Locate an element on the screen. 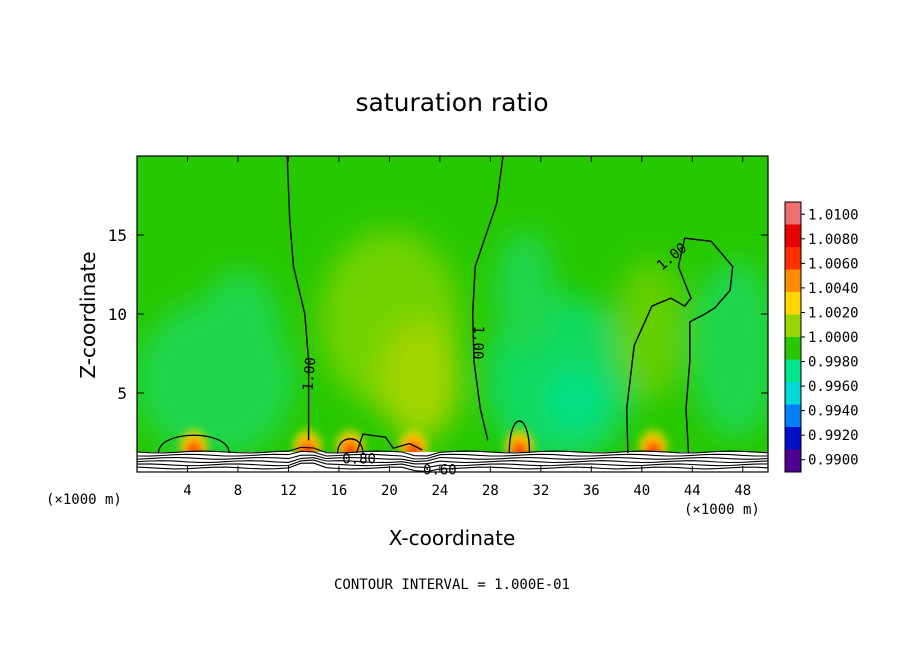 The image size is (904, 654). y-tick-label: 10 is located at coordinates (117, 314).